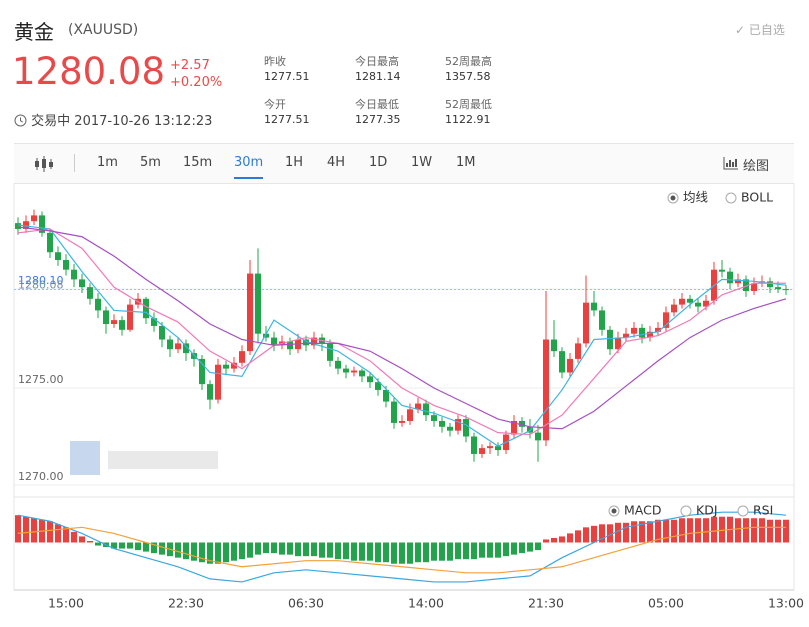 The height and width of the screenshot is (627, 809). What do you see at coordinates (287, 76) in the screenshot?
I see `stat-value: 1277.51` at bounding box center [287, 76].